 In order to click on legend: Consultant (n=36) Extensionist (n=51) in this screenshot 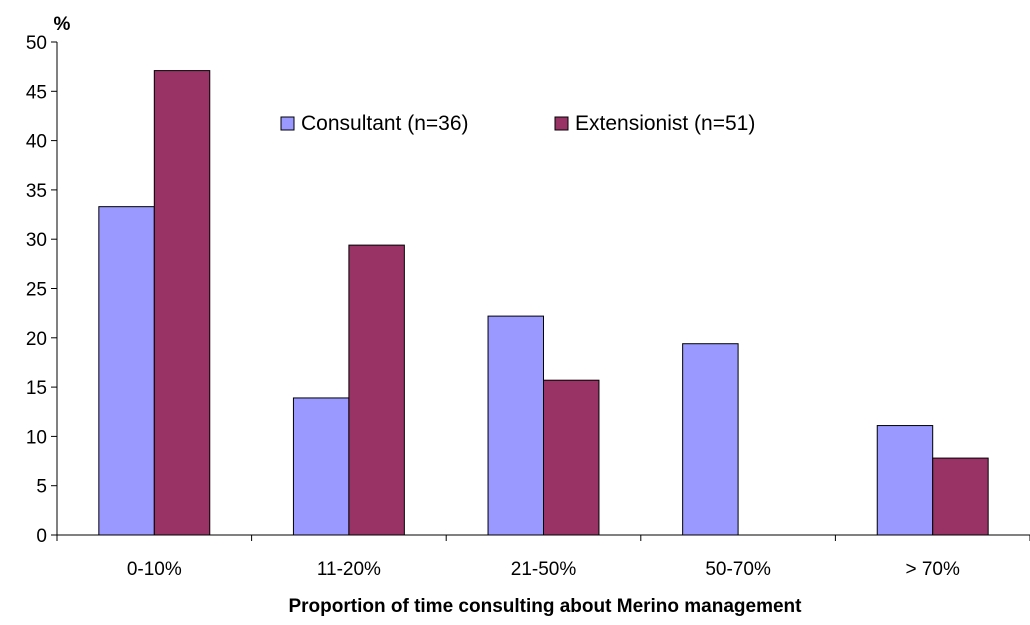, I will do `click(517, 123)`.